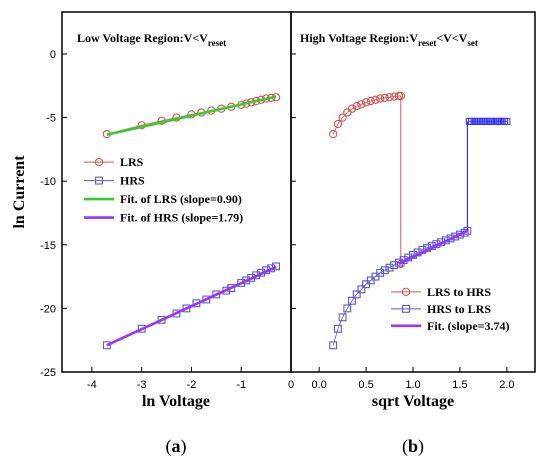 This screenshot has height=466, width=550. Describe the element at coordinates (48, 246) in the screenshot. I see `y-tick-label: -15` at that location.